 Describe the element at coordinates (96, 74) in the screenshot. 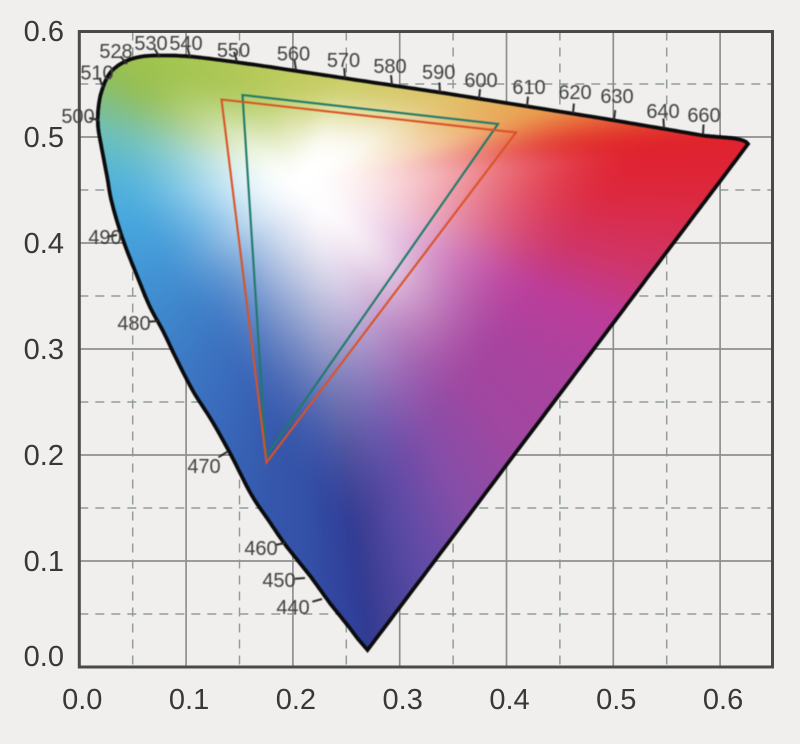

I see `svg-text: 510` at that location.